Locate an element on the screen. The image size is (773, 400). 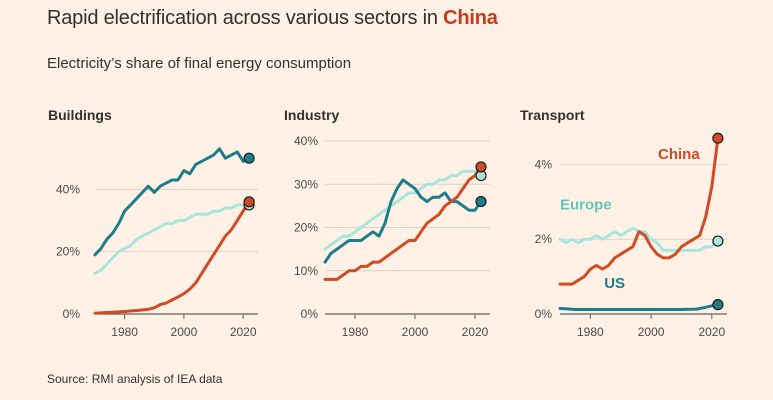
y-tick-label: 10% is located at coordinates (306, 271).